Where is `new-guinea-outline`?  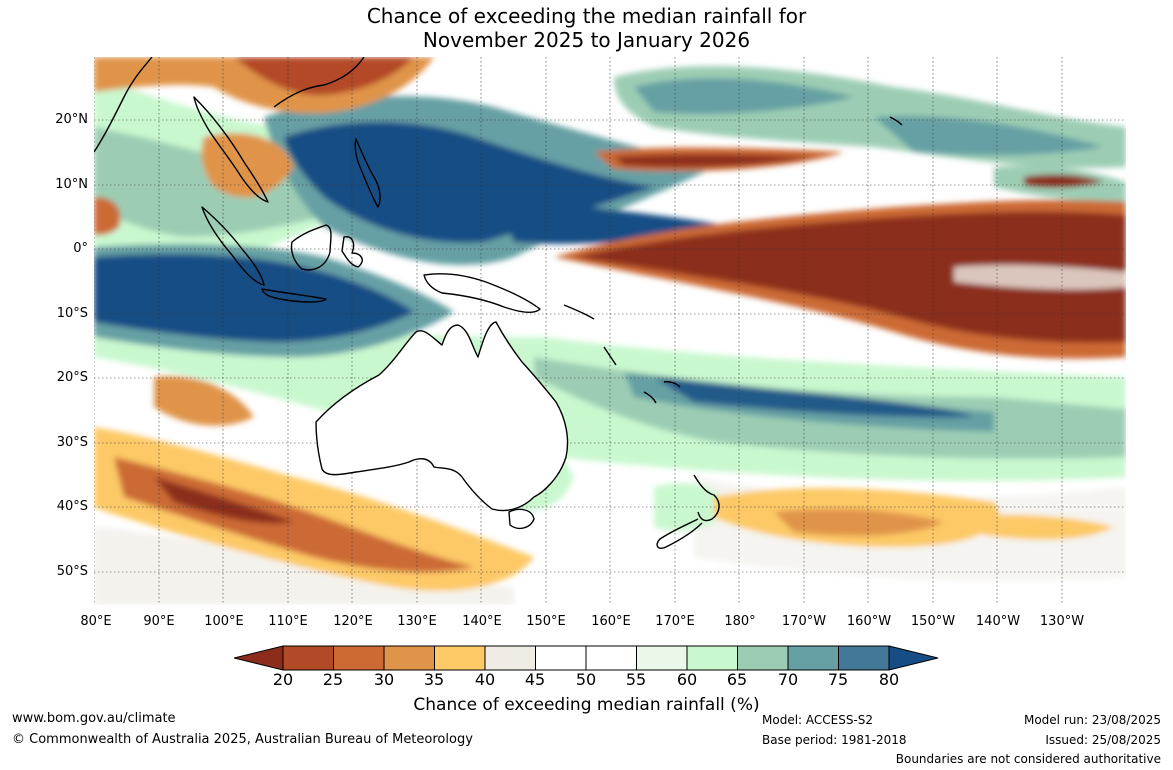 new-guinea-outline is located at coordinates (482, 293).